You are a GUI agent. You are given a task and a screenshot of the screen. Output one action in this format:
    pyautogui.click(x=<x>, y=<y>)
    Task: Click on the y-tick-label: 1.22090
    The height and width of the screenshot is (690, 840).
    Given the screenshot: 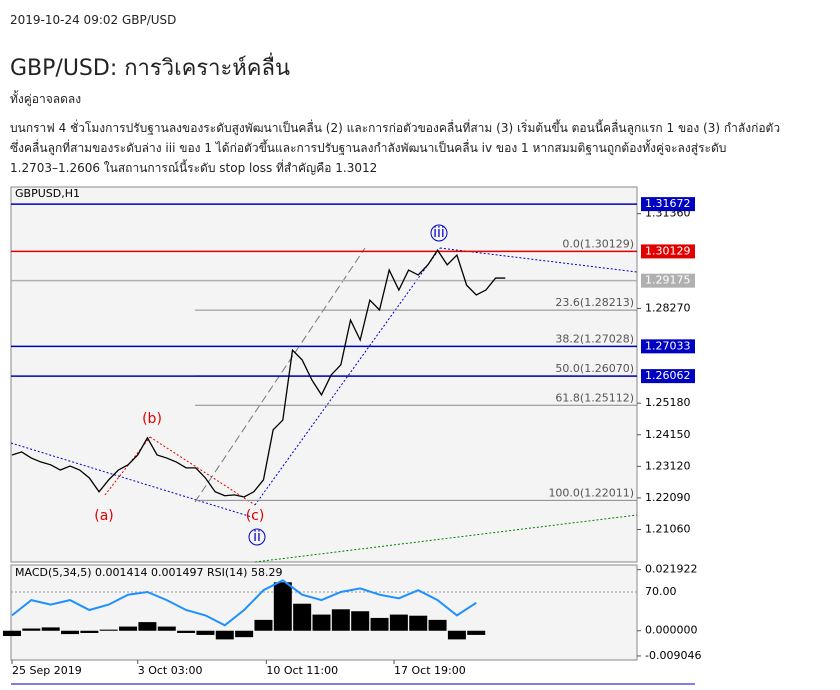 What is the action you would take?
    pyautogui.click(x=668, y=497)
    